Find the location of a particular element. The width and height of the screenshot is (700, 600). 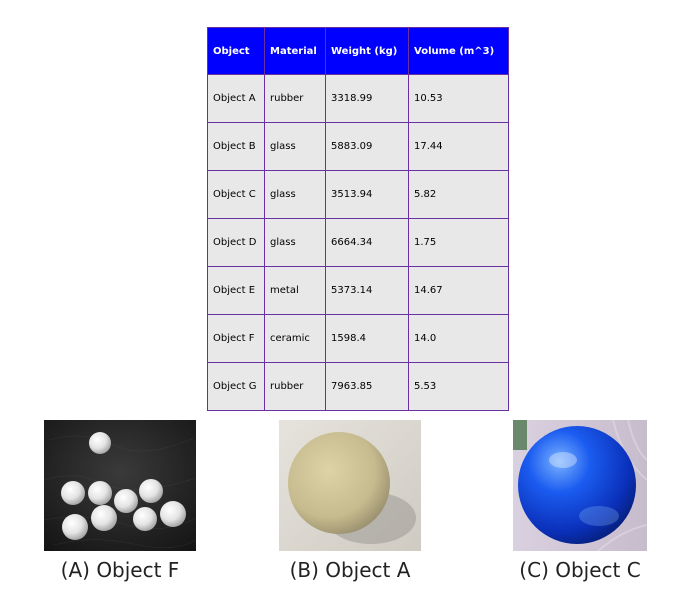

rubber-ball-image is located at coordinates (350, 485).